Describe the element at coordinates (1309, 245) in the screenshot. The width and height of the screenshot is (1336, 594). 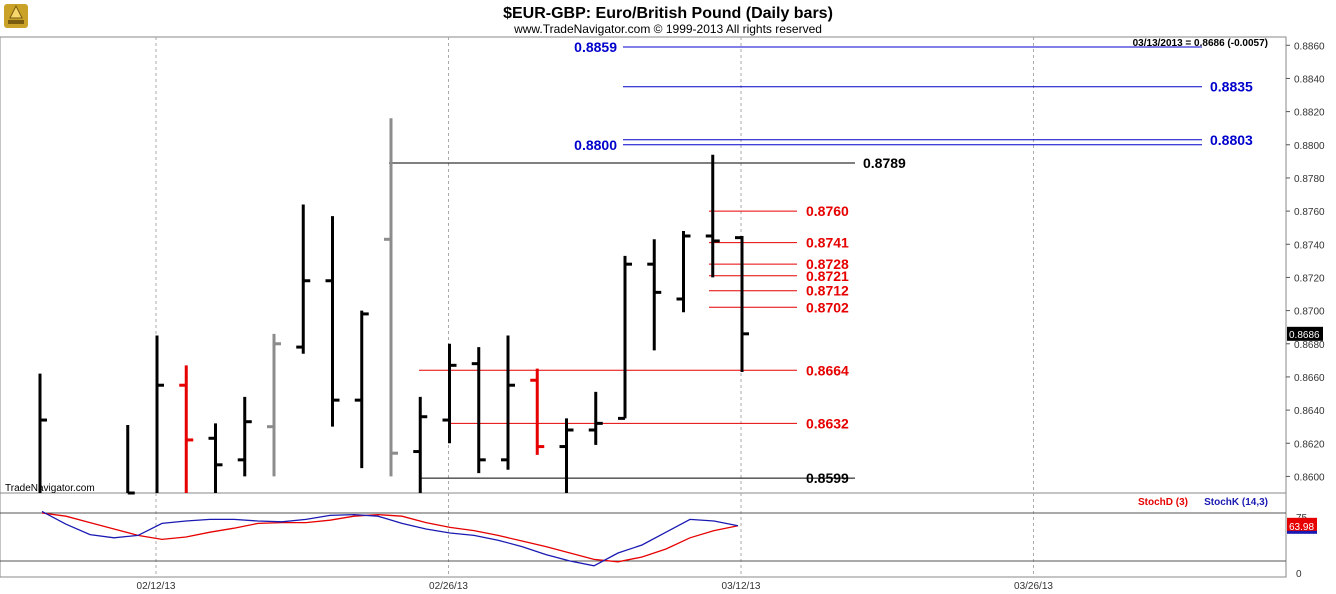
I see `y-tick-label: 0.8740` at that location.